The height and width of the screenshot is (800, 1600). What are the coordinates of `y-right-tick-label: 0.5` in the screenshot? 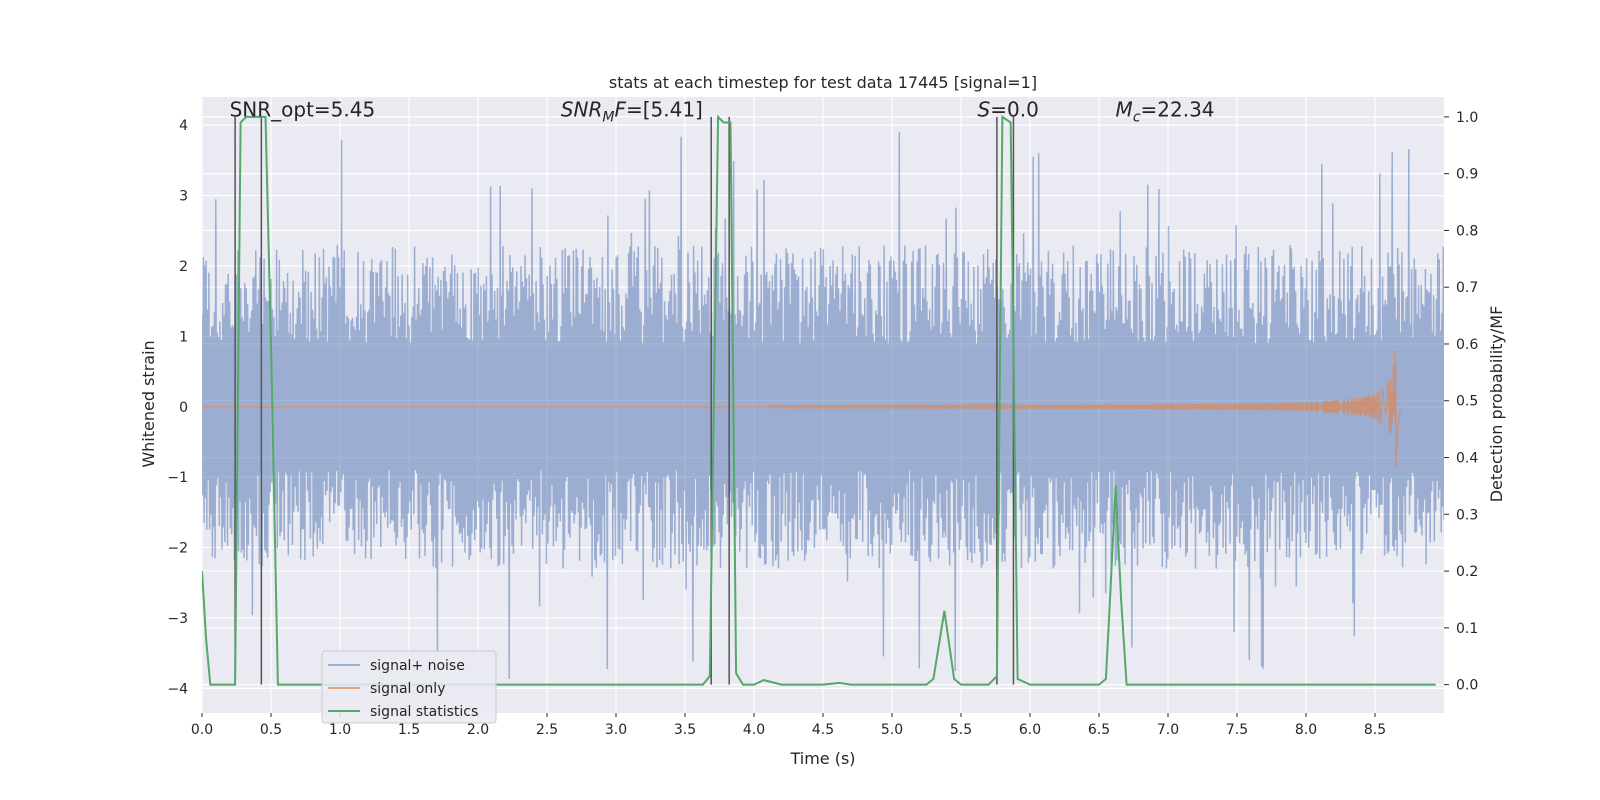 It's located at (1467, 402).